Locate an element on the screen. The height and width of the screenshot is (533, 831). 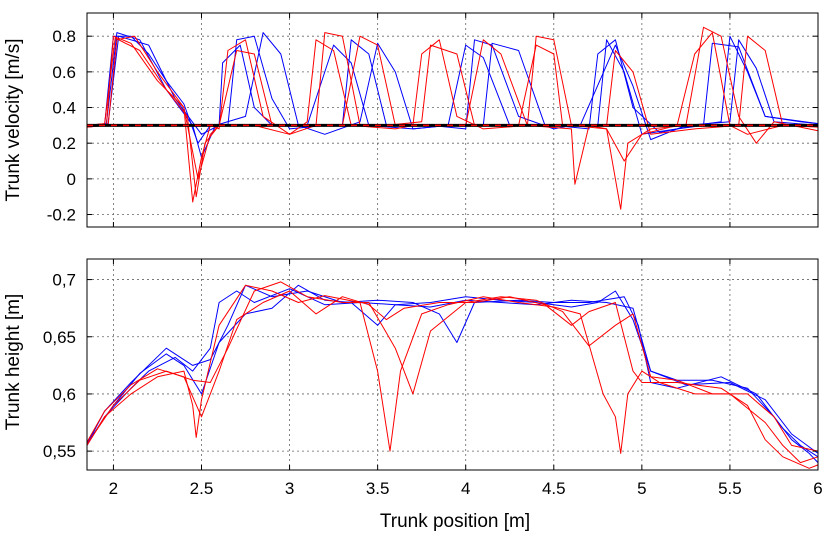
x-axis-label: Trunk position [m] is located at coordinates (455, 521).